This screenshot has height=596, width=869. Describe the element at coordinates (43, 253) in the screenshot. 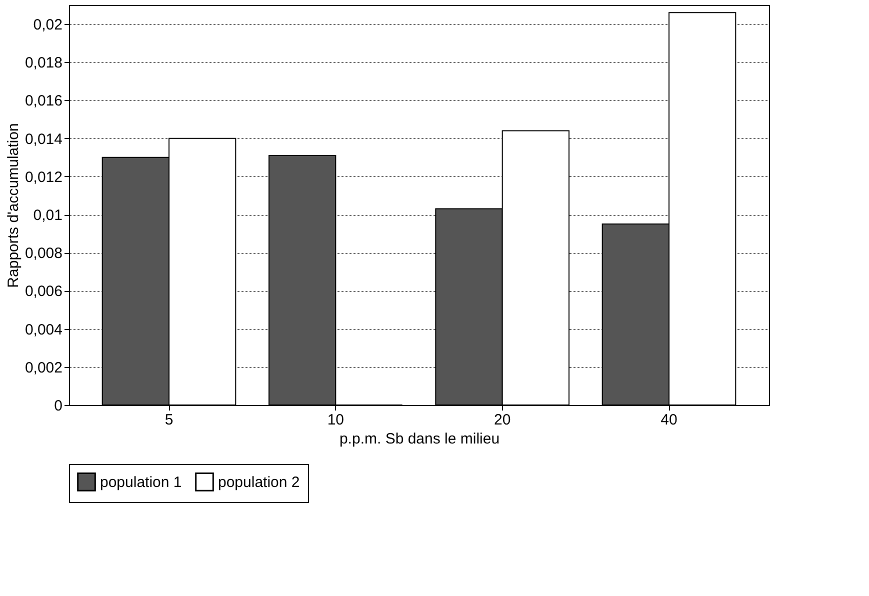

I see `y-tick-label: 0,008` at that location.